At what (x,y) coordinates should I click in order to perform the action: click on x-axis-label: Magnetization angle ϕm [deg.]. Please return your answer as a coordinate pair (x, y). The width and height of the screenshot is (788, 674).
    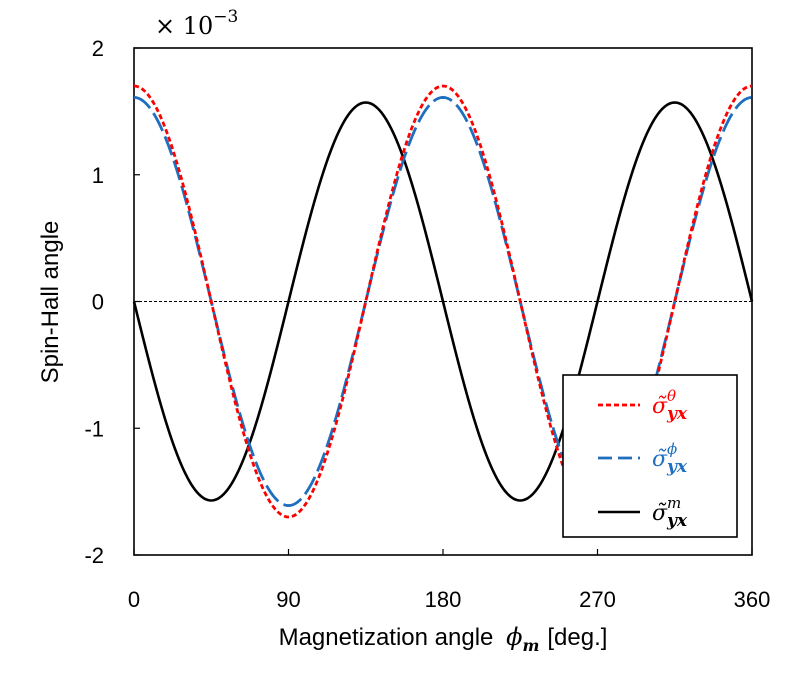
    Looking at the image, I should click on (443, 639).